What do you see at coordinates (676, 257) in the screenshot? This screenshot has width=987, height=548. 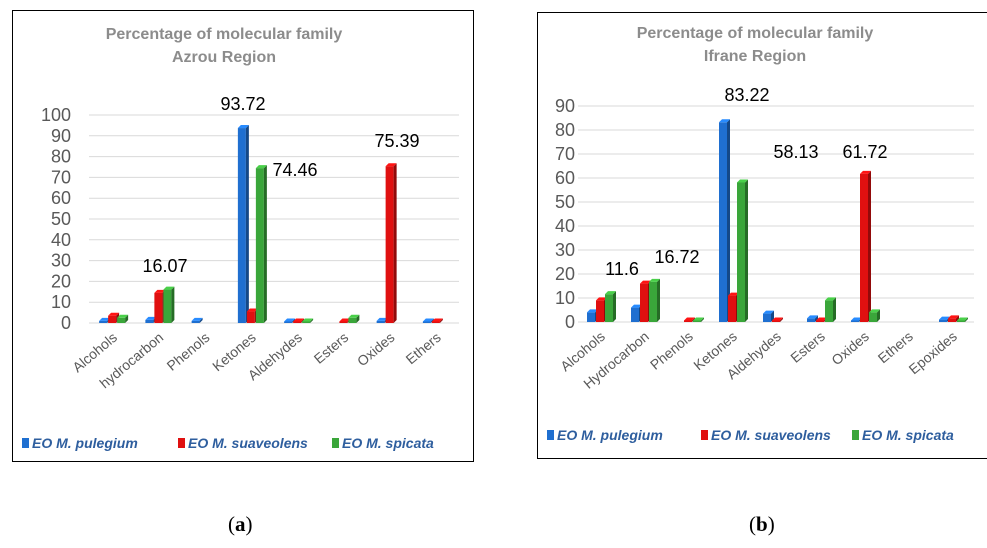 I see `data-label: 16.72` at bounding box center [676, 257].